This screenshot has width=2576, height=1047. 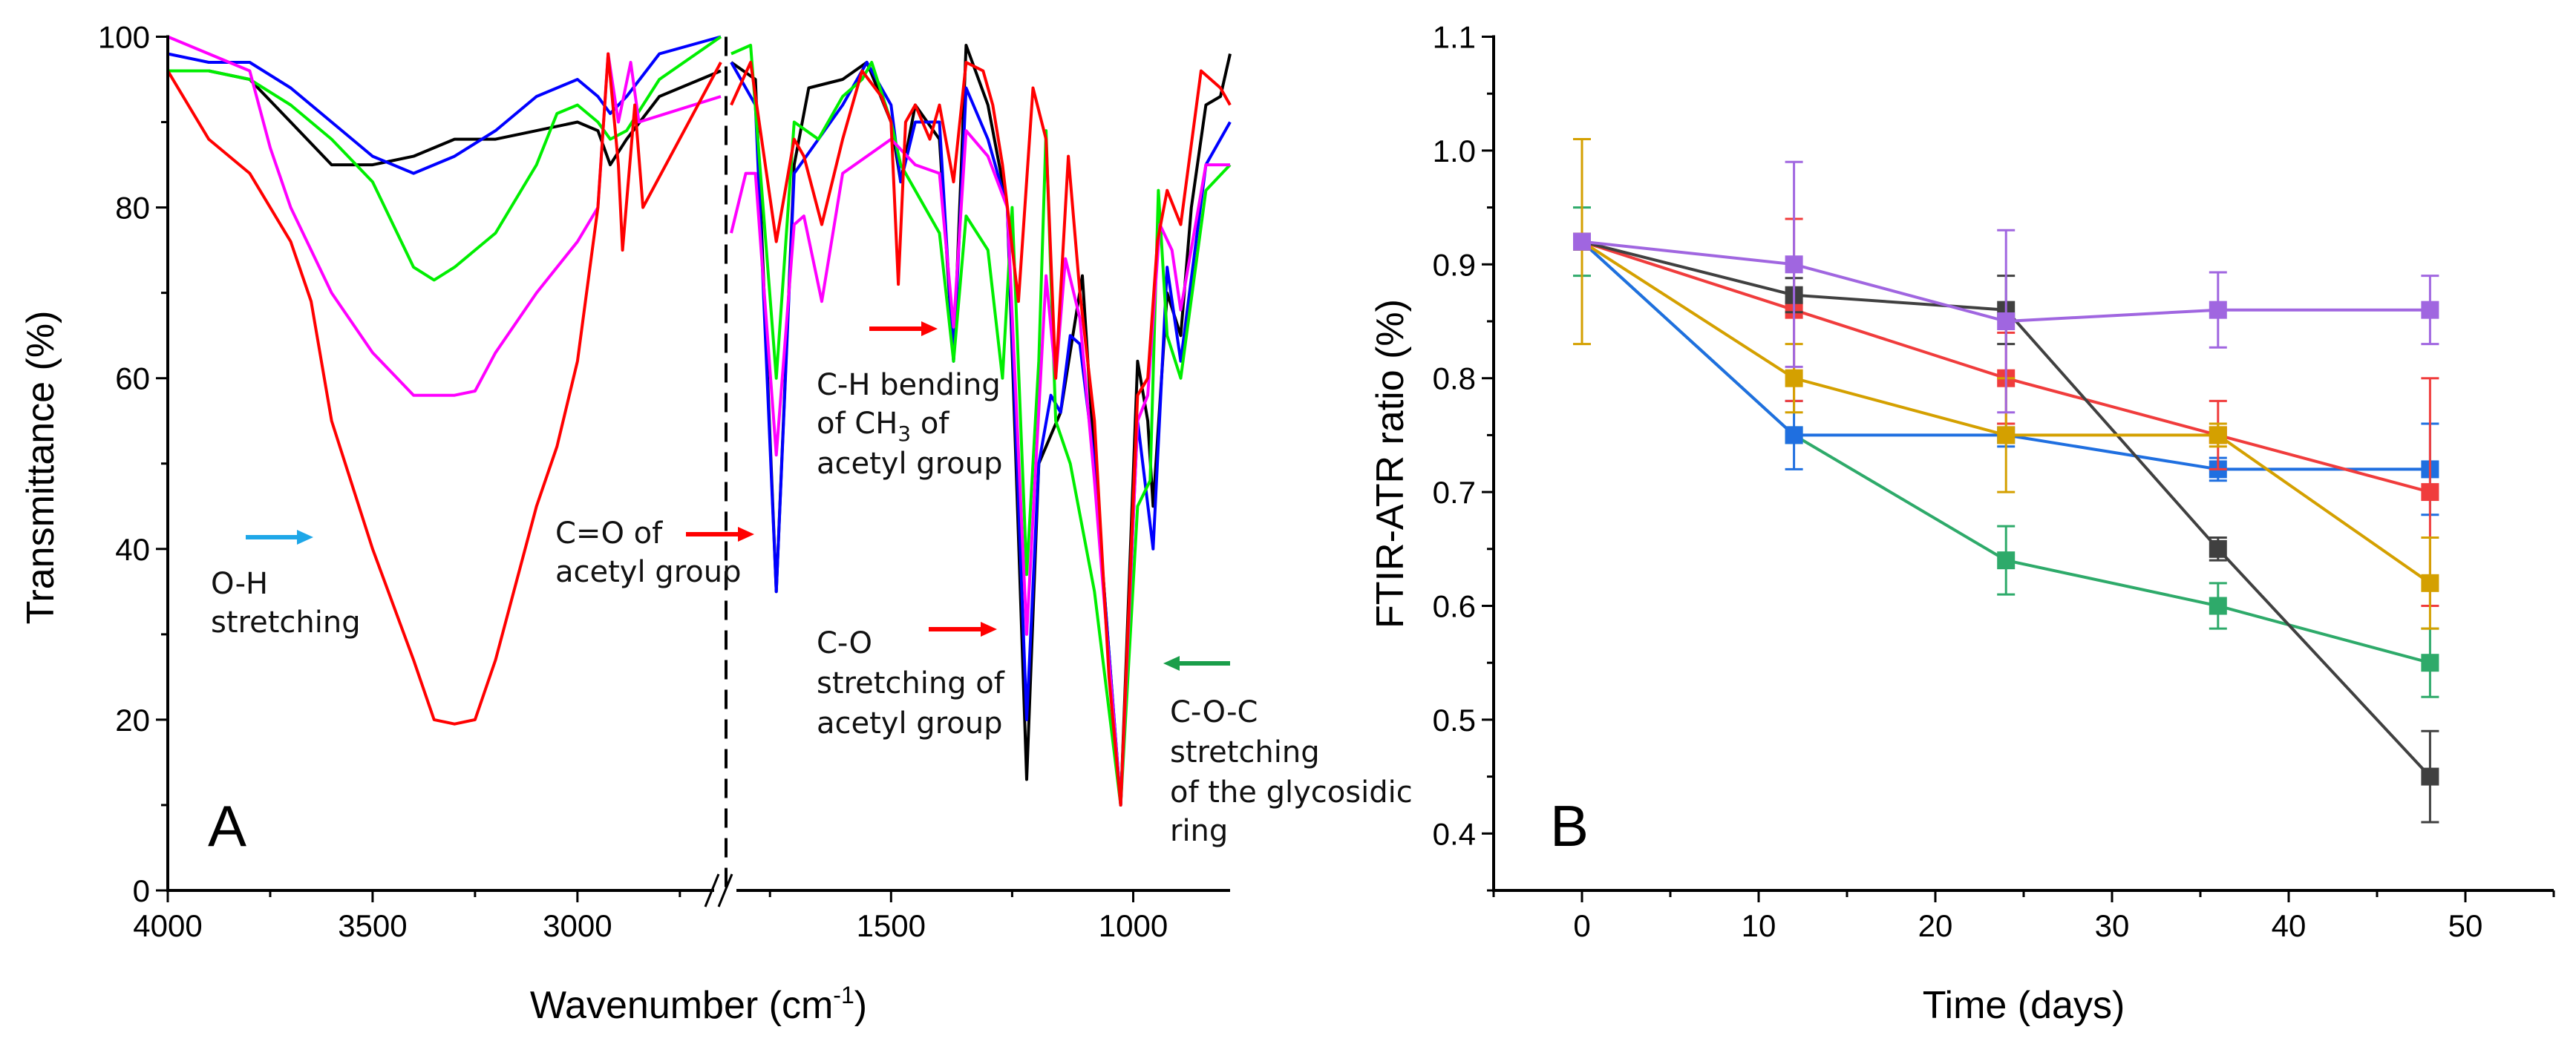 I want to click on annotation-text-line: of CH3 of, so click(x=883, y=426).